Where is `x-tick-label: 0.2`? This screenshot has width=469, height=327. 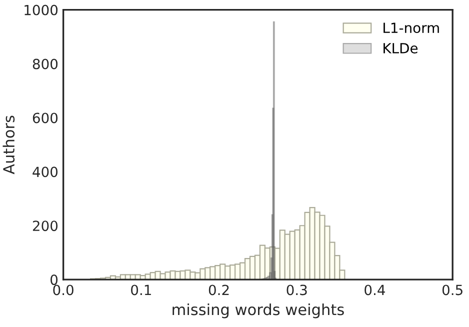 x-tick-label: 0.2 is located at coordinates (218, 290).